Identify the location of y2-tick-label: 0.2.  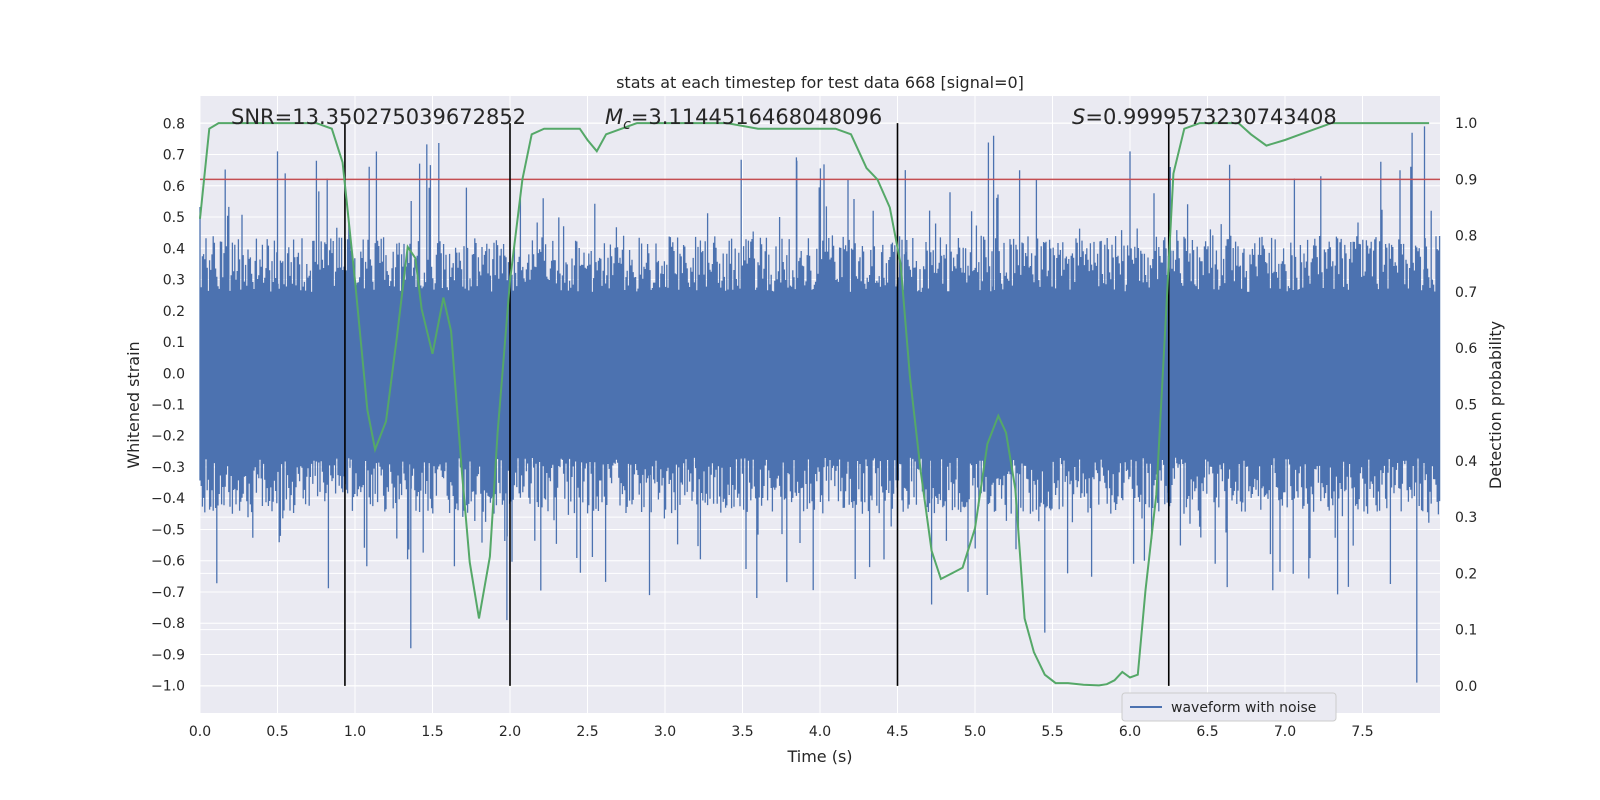
(1466, 574).